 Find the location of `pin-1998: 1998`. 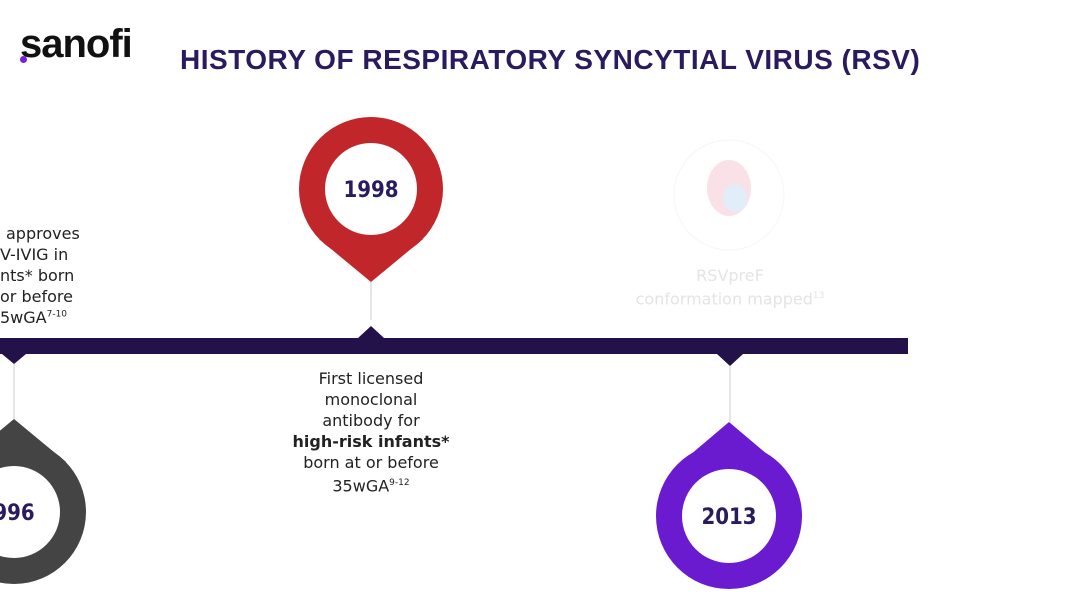

pin-1998: 1998 is located at coordinates (371, 199).